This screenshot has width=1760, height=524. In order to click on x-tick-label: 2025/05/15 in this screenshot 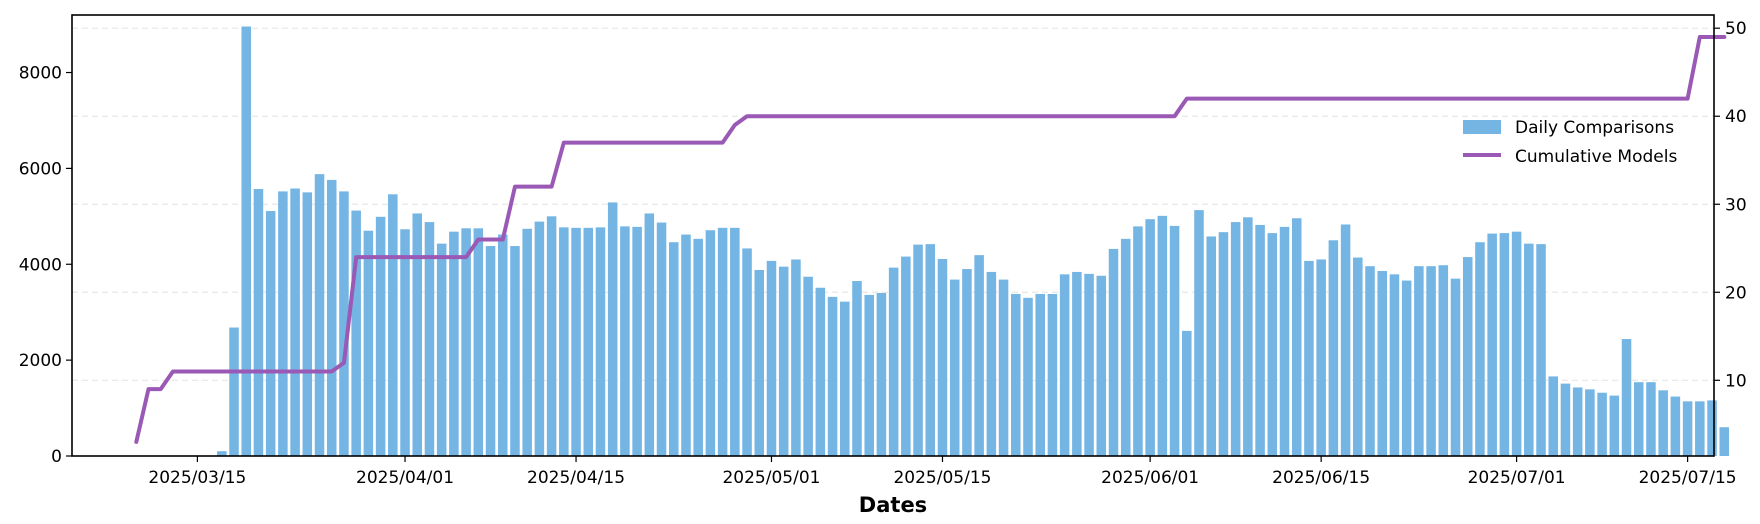, I will do `click(942, 478)`.